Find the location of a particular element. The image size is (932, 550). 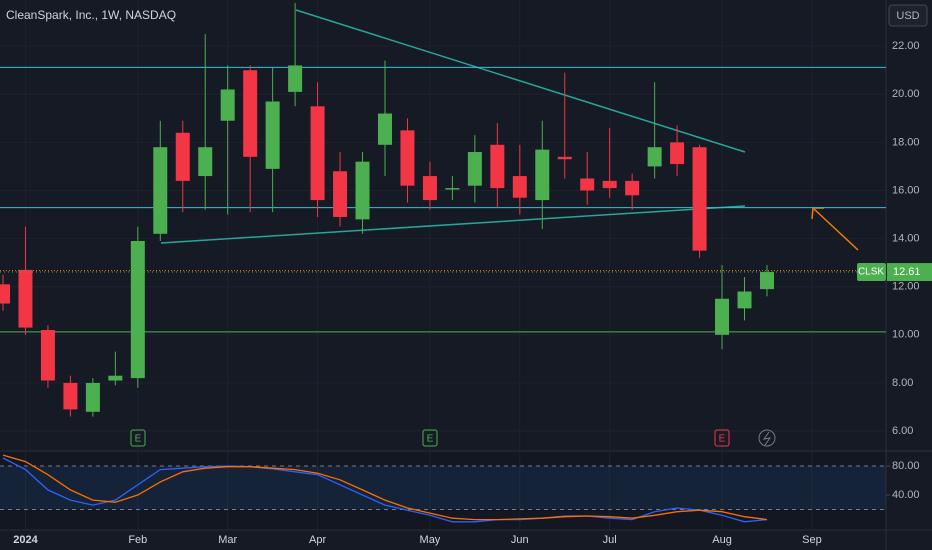

x-tick-label: Jun is located at coordinates (520, 540).